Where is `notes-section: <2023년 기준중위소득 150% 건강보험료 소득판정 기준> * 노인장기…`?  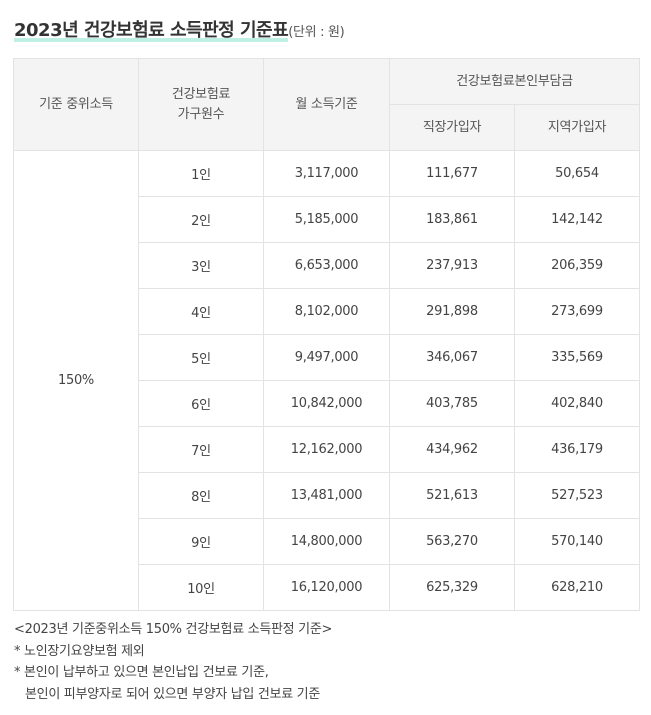 notes-section: <2023년 기준중위소득 150% 건강보험료 소득판정 기준> * 노인장기… is located at coordinates (173, 662).